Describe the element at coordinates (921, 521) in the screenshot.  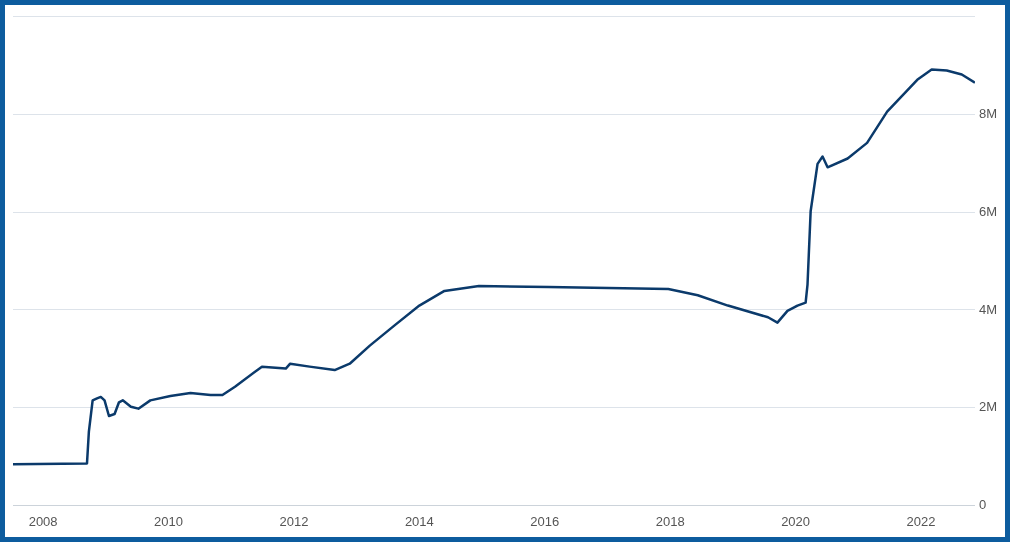
I see `x-tick-label: 2022` at that location.